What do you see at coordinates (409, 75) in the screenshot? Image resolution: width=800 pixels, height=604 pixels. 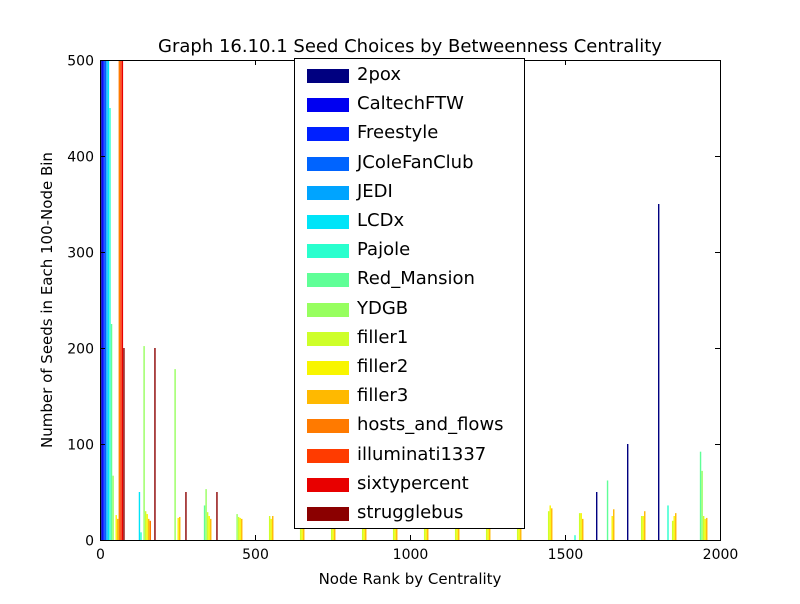 I see `legend-item-2pox: 2pox` at bounding box center [409, 75].